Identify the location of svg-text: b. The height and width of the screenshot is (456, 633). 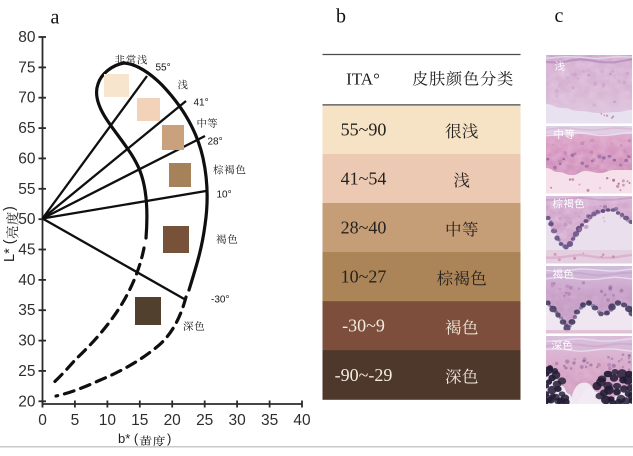
(341, 17).